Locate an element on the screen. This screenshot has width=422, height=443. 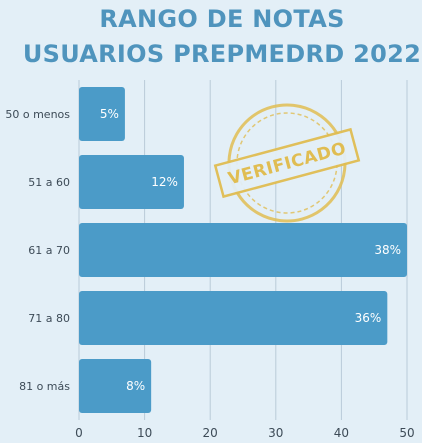
x-tick-label: 40 is located at coordinates (341, 433).